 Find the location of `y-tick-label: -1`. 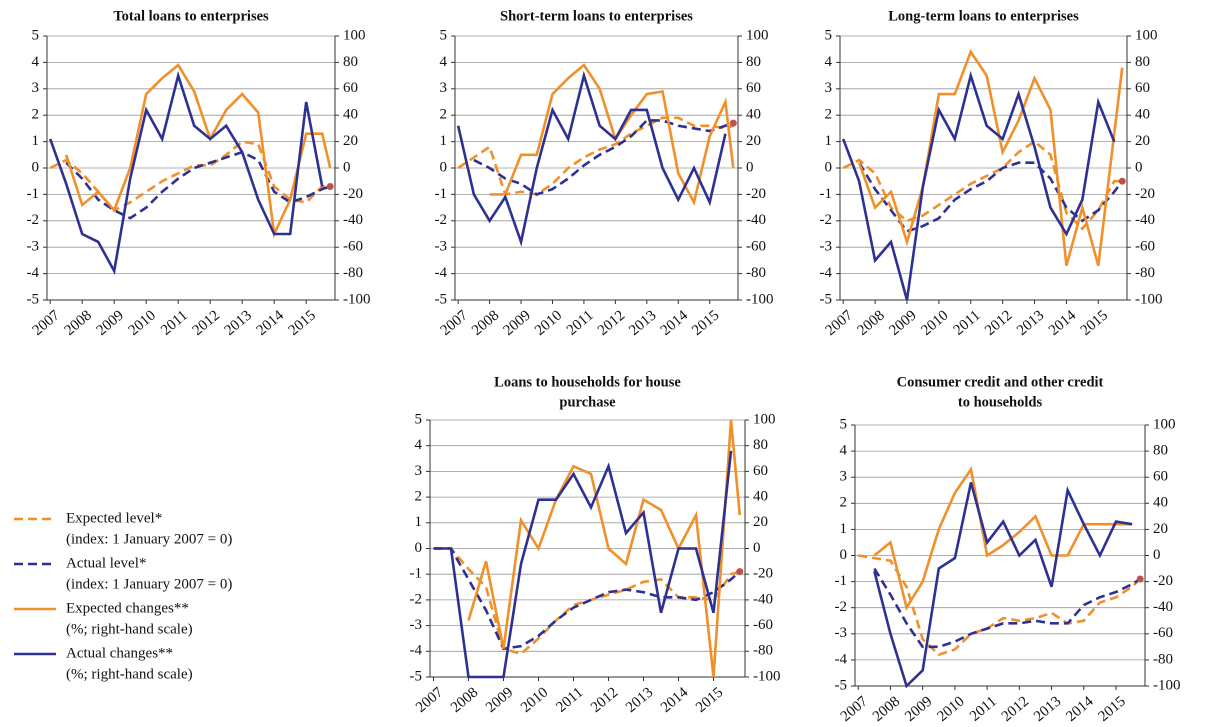

y-tick-label: -1 is located at coordinates (416, 574).